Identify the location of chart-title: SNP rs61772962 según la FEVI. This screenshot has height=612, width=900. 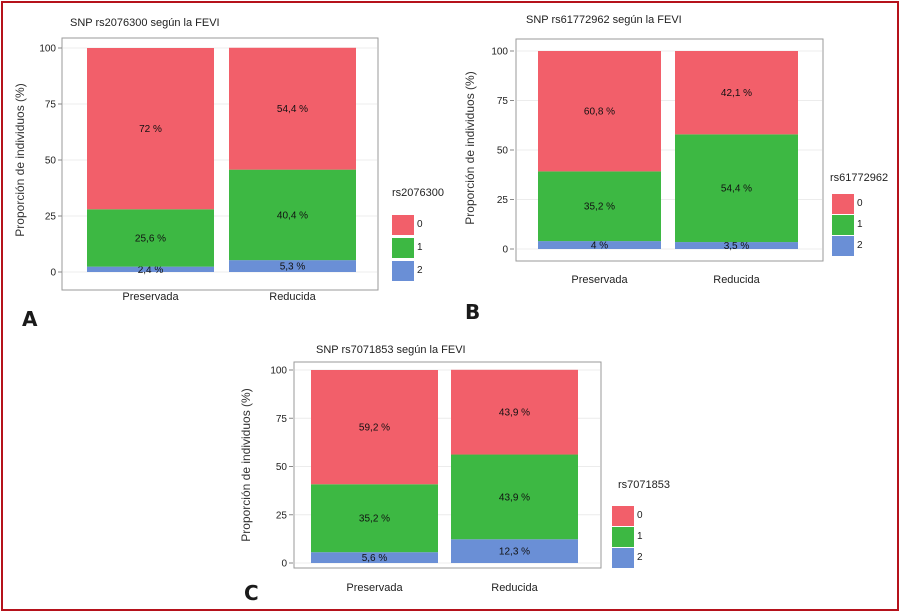
(604, 20).